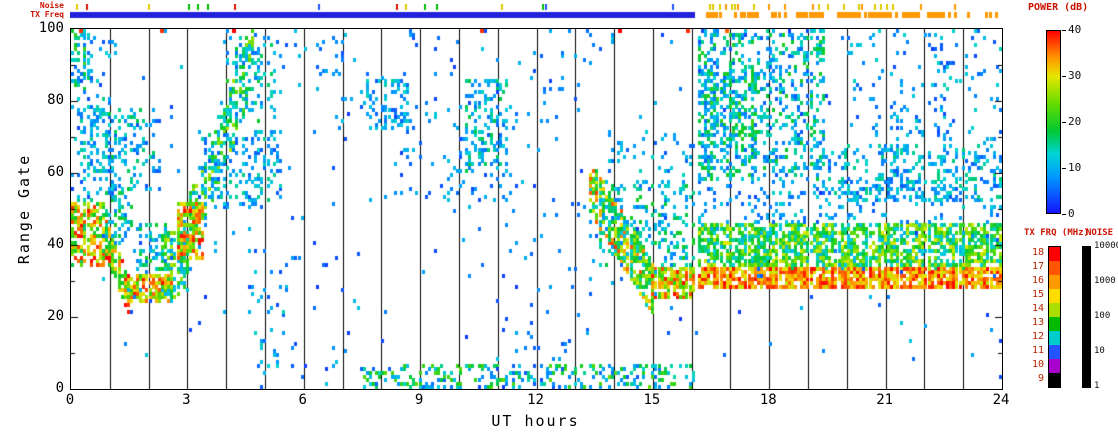  What do you see at coordinates (1037, 266) in the screenshot?
I see `txfrq-tick-label: 17` at bounding box center [1037, 266].